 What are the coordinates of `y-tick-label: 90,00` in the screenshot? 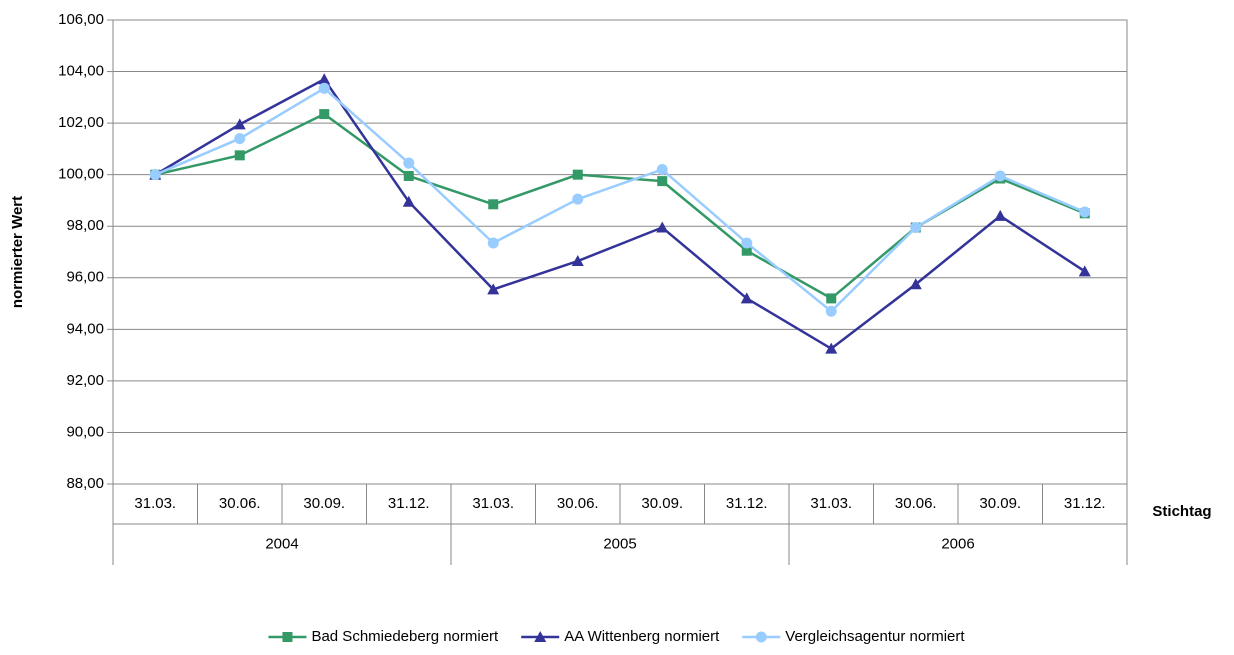 It's located at (85, 431).